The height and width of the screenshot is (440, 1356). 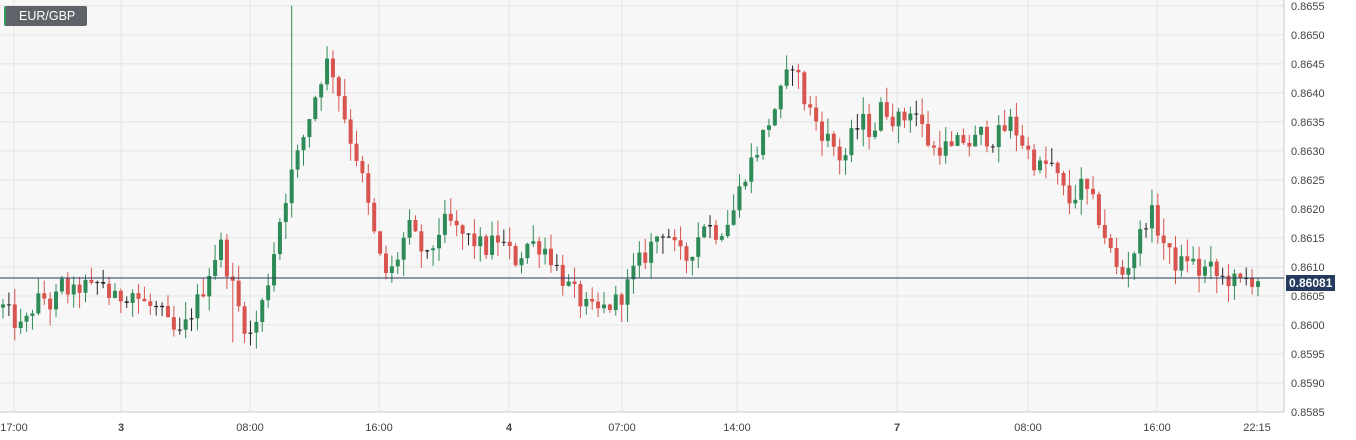 I want to click on x-tick-label: 17:00, so click(x=14, y=428).